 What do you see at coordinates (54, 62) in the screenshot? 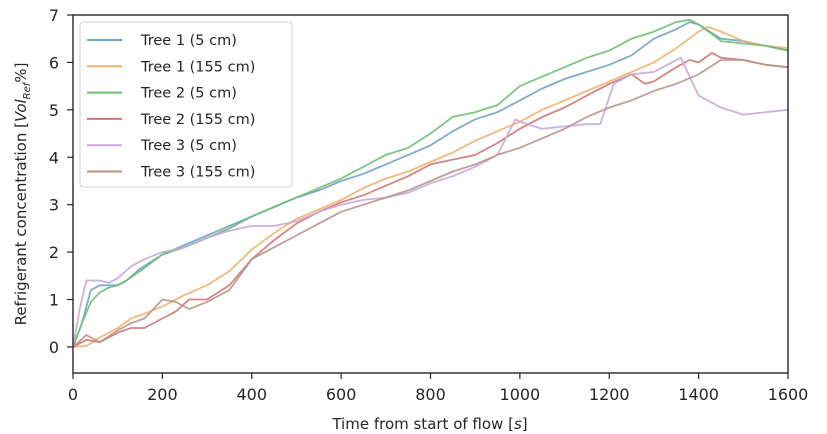
I see `y-tick-label: 6` at bounding box center [54, 62].